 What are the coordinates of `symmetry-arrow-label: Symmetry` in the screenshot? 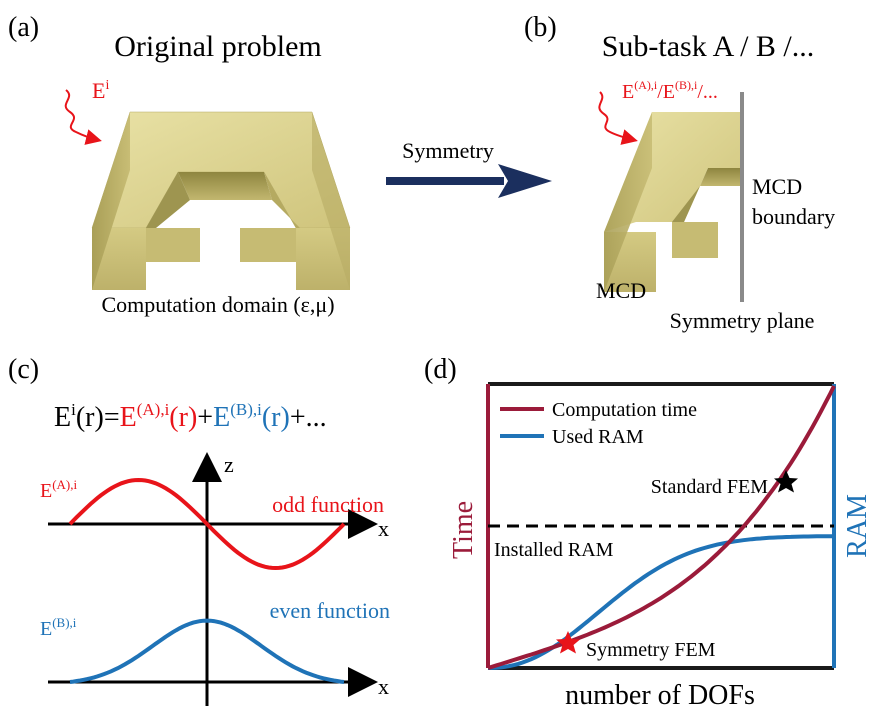 It's located at (448, 150).